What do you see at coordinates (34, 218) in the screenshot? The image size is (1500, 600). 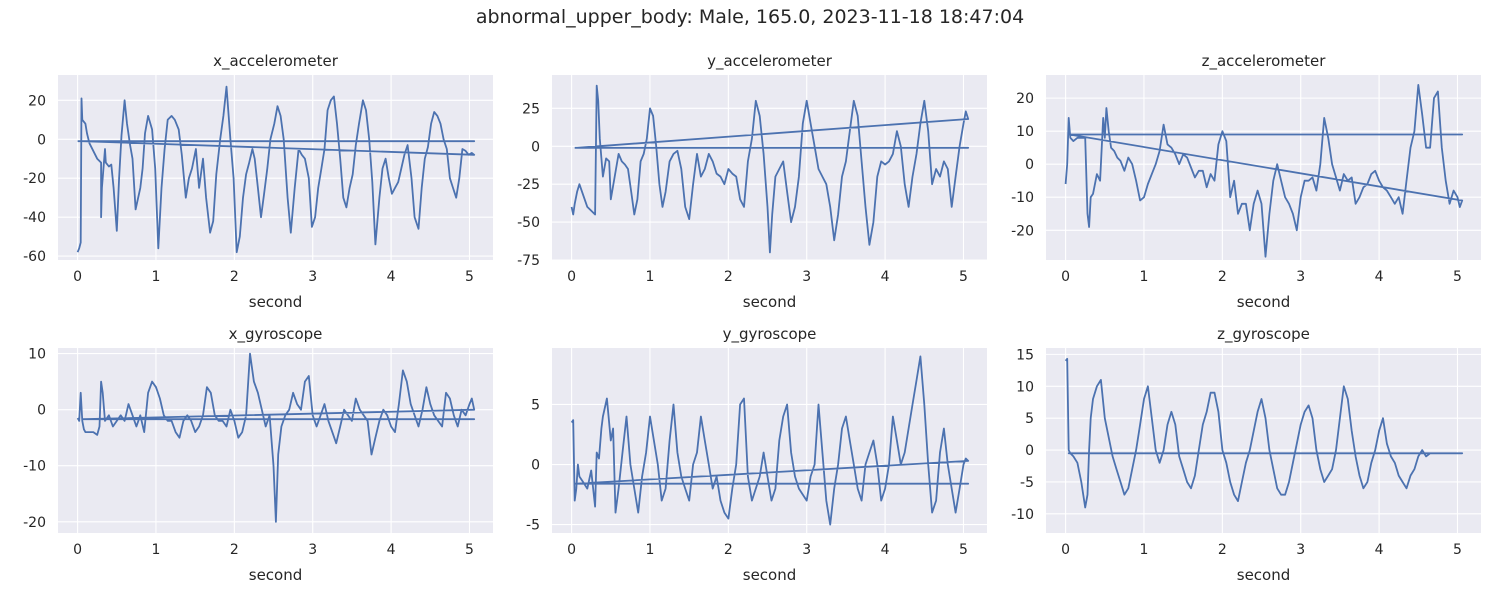 I see `y-tick-label: -40` at bounding box center [34, 218].